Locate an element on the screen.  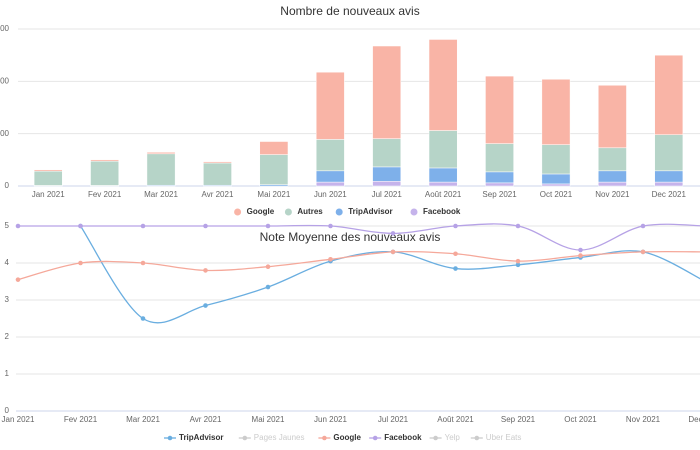
y-tick-label: 5 is located at coordinates (7, 225).